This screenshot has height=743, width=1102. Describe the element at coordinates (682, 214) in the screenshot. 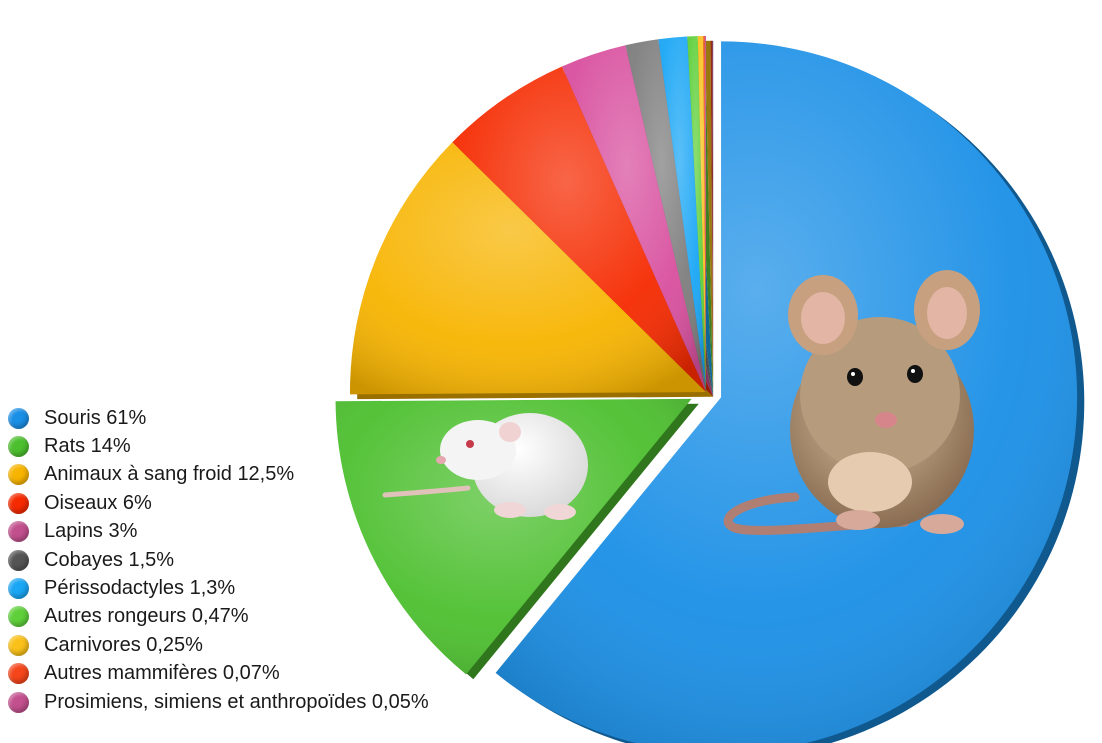

I see `pie-slice-perissodactyles-shading` at that location.